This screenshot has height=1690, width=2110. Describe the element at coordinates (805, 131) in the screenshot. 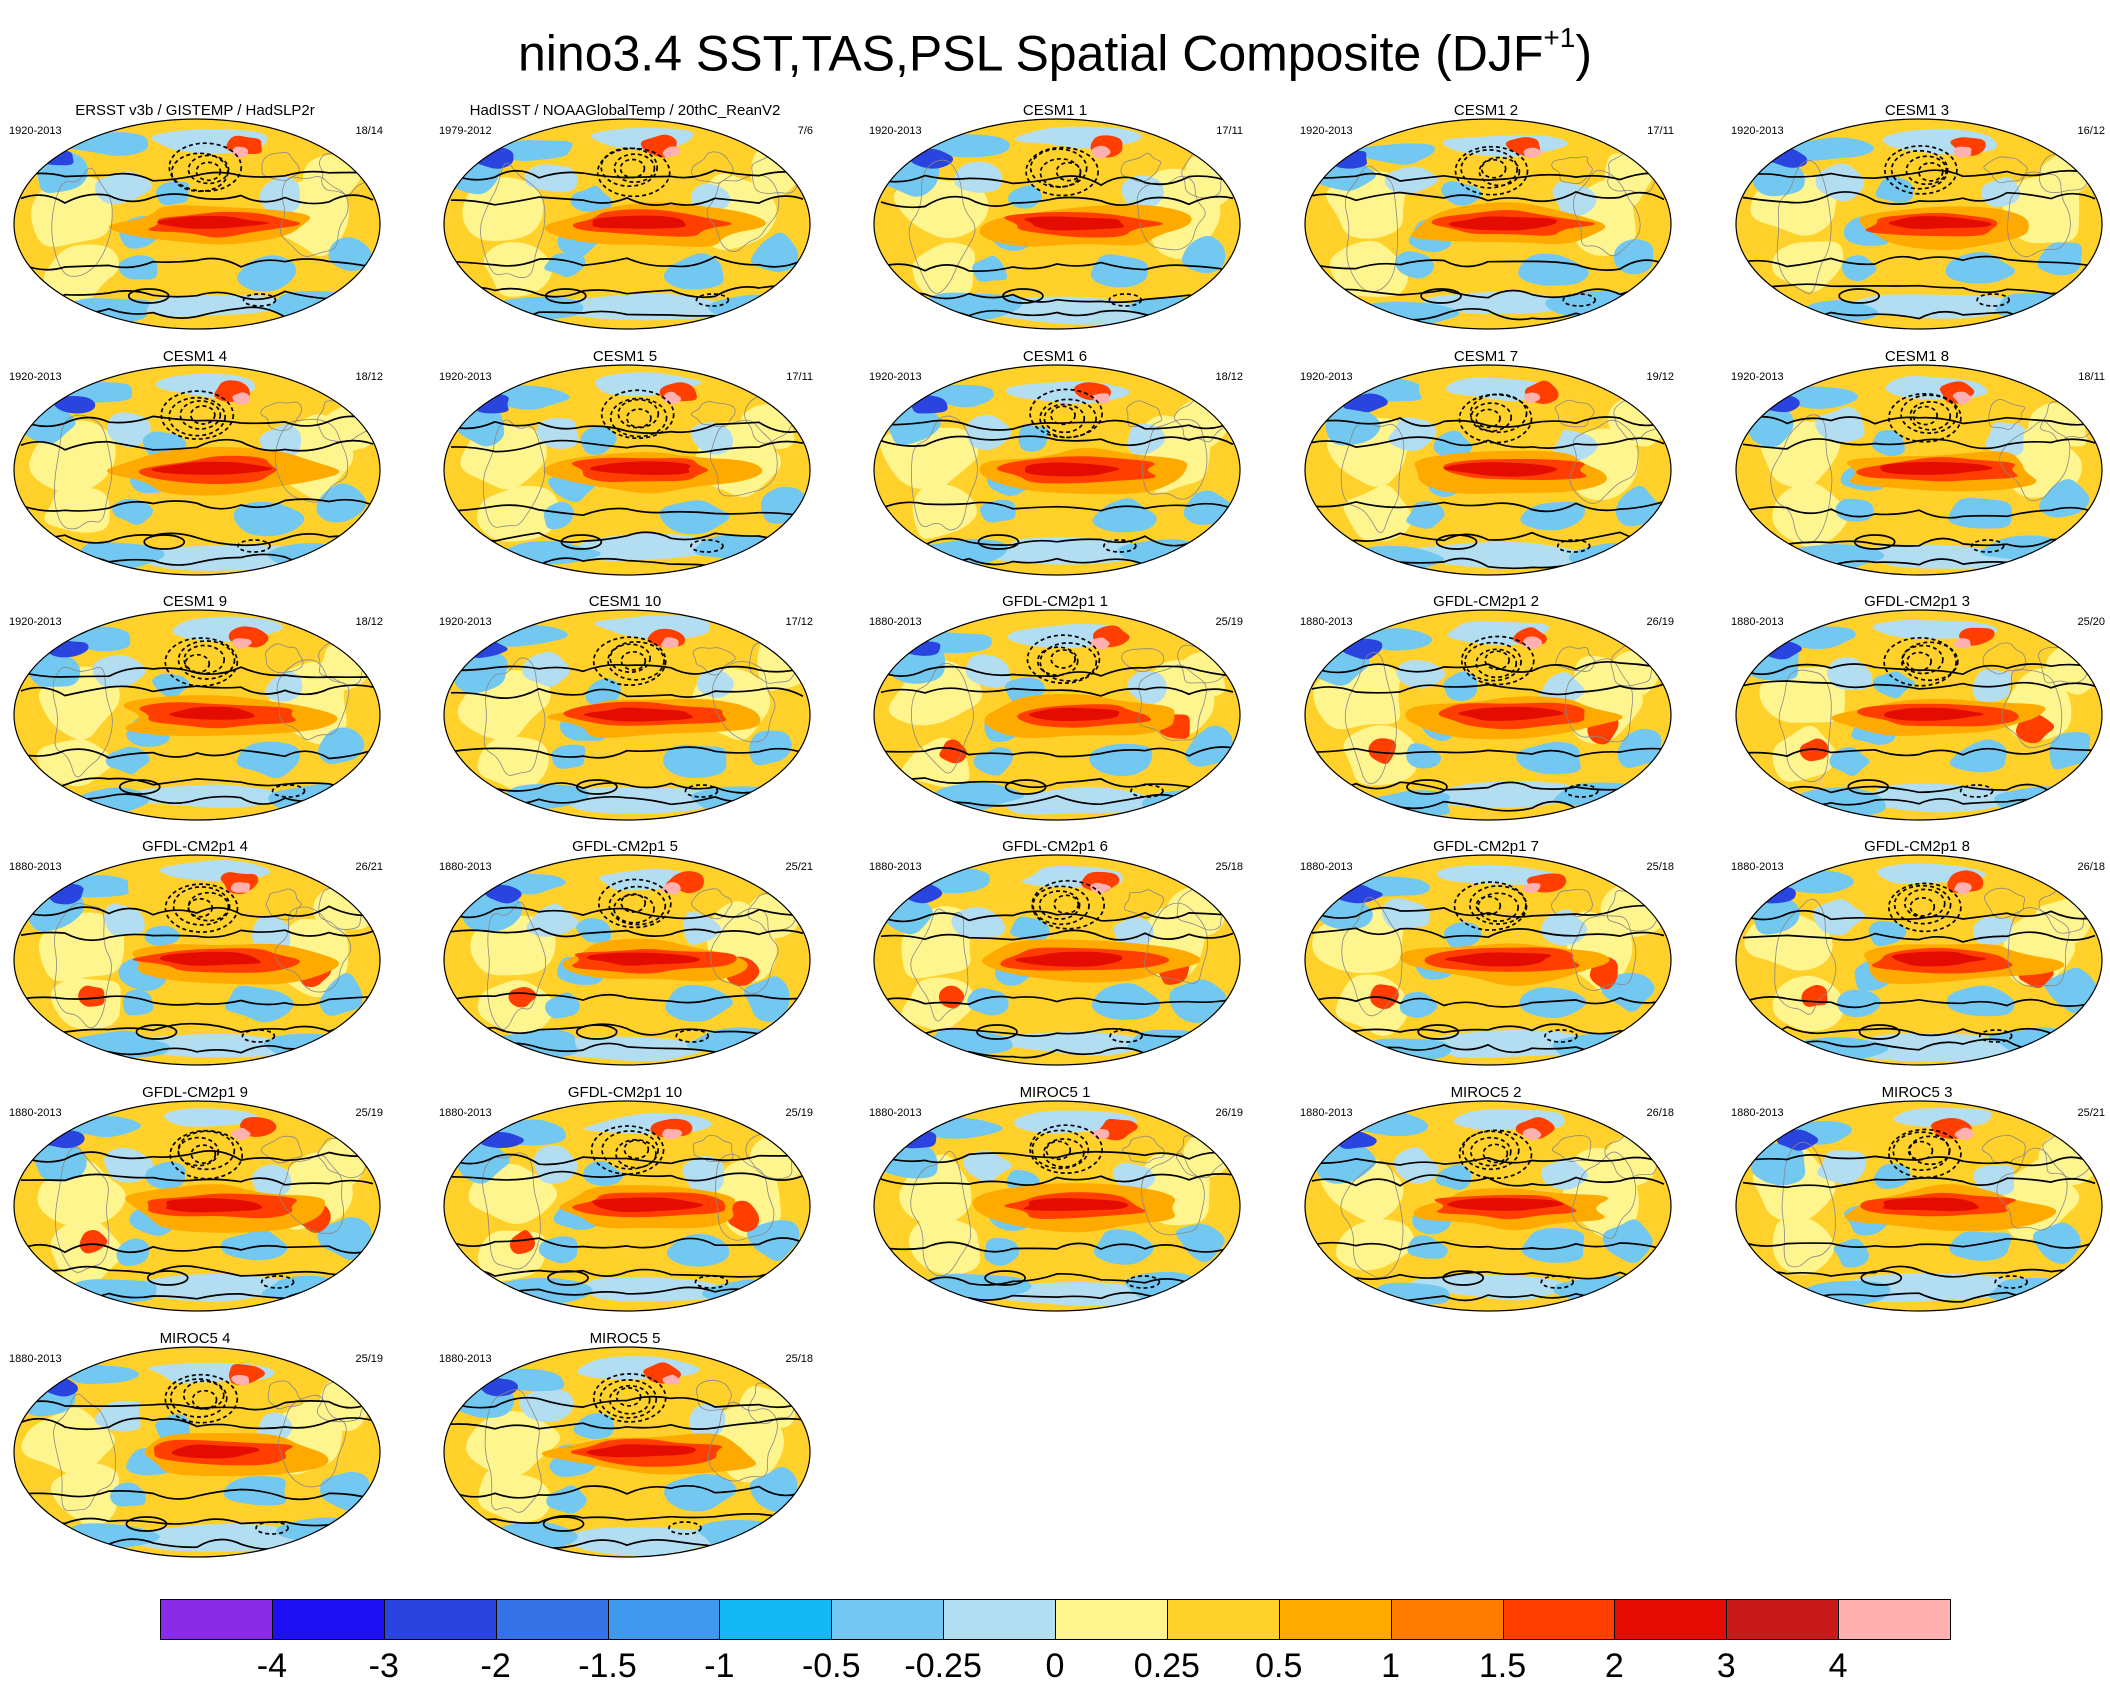

I see `panel-count: 7/6` at that location.